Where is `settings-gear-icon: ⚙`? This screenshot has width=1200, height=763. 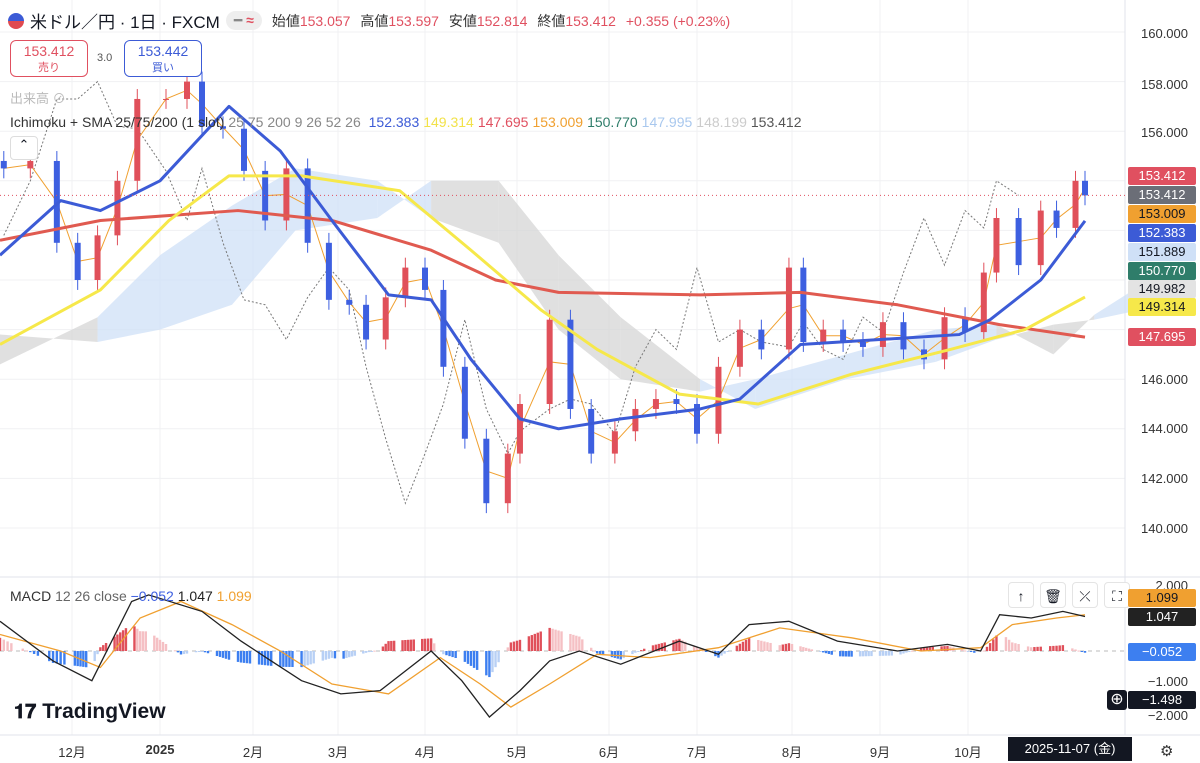
settings-gear-icon: ⚙ is located at coordinates (1167, 751).